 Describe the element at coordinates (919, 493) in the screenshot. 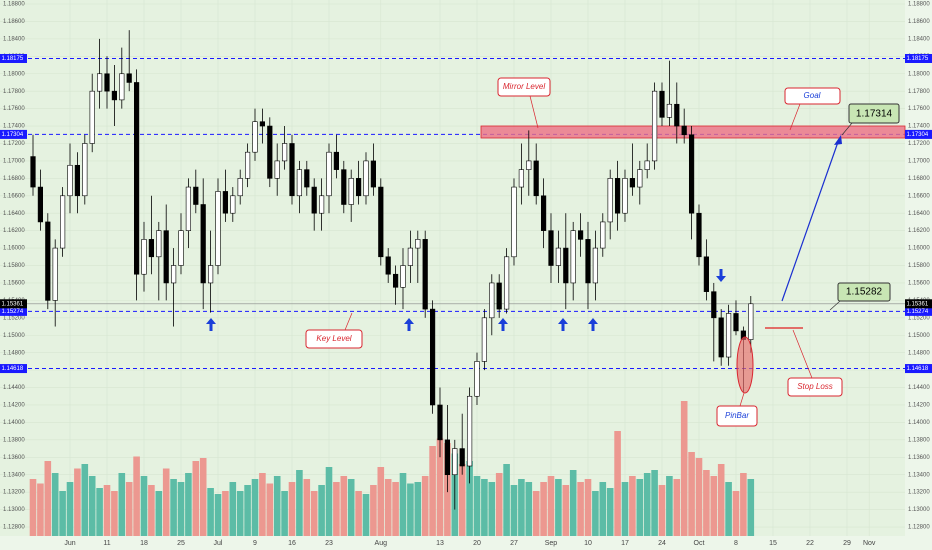

I see `y-tick-label: 1.13200` at that location.